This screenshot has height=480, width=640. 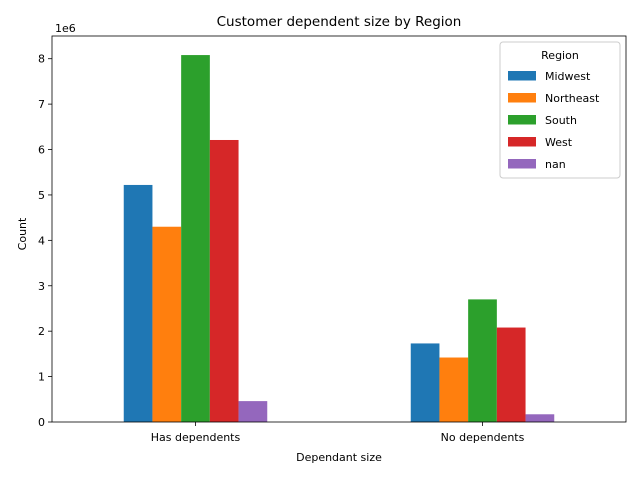 What do you see at coordinates (483, 437) in the screenshot?
I see `x-tick-label: No dependents` at bounding box center [483, 437].